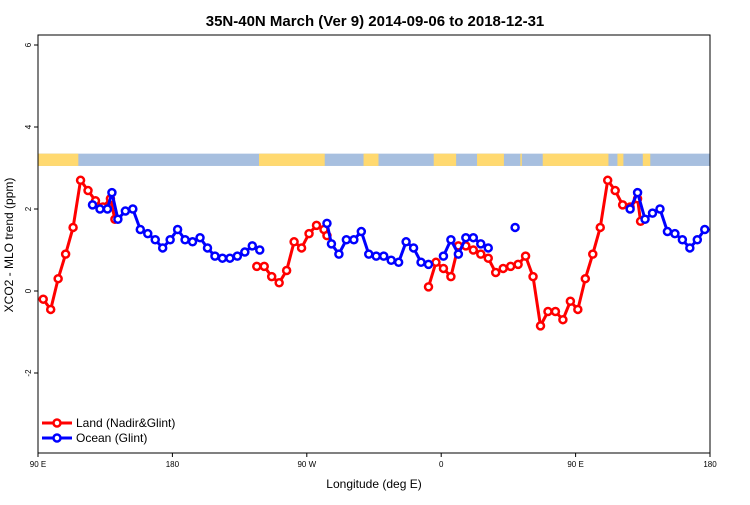  I want to click on y-tick-label-4: 6, so click(28, 44).